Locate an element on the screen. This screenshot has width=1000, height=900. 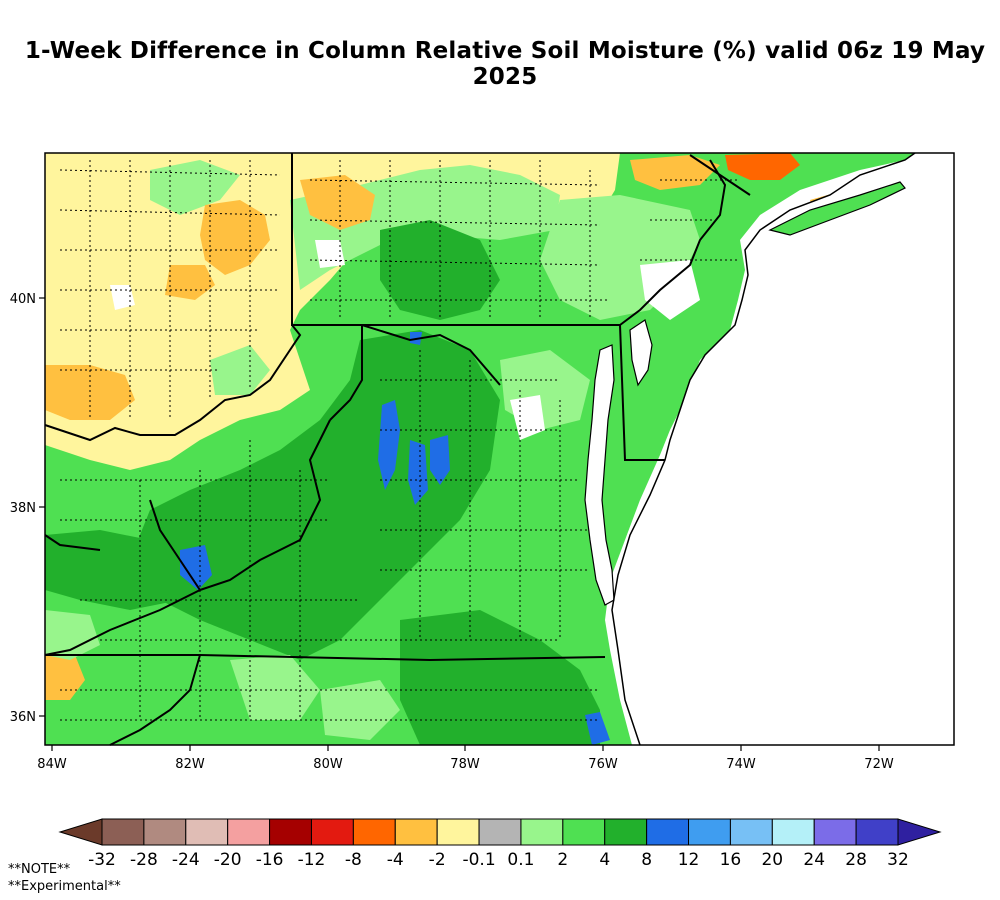
colorbar is located at coordinates (500, 832).